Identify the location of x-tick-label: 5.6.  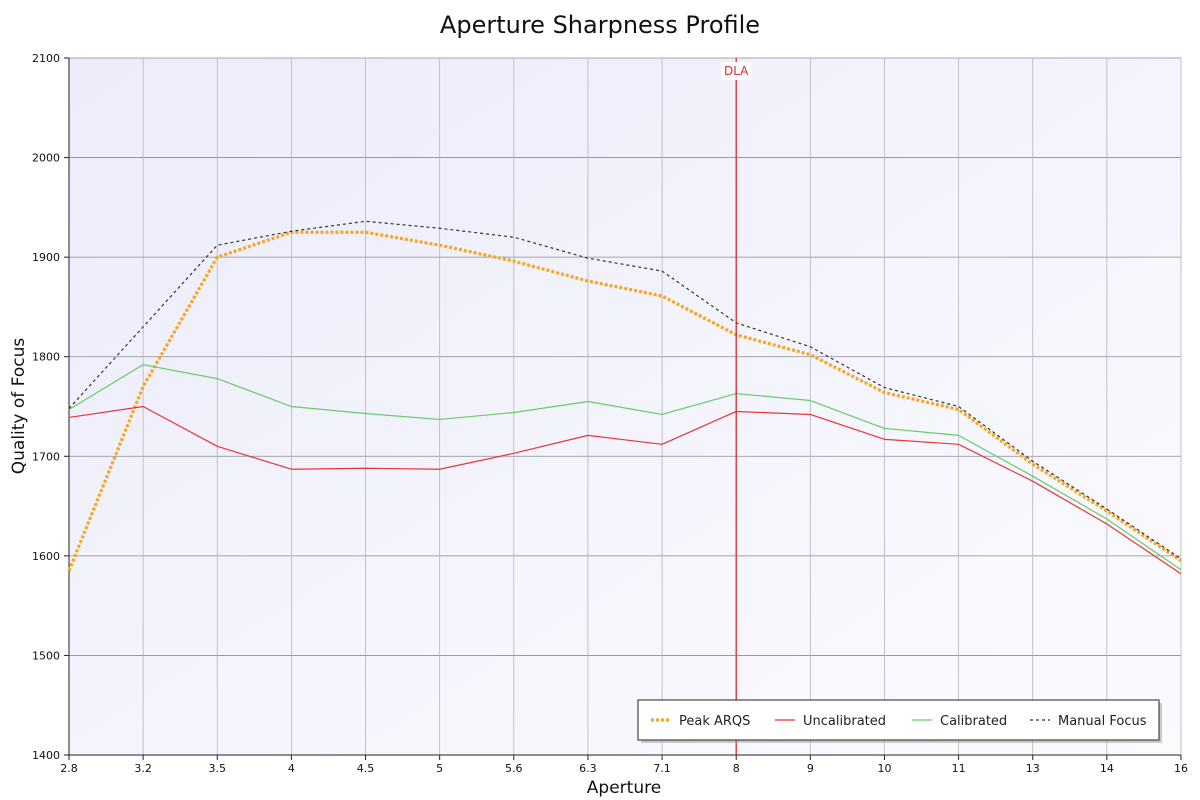
(514, 768).